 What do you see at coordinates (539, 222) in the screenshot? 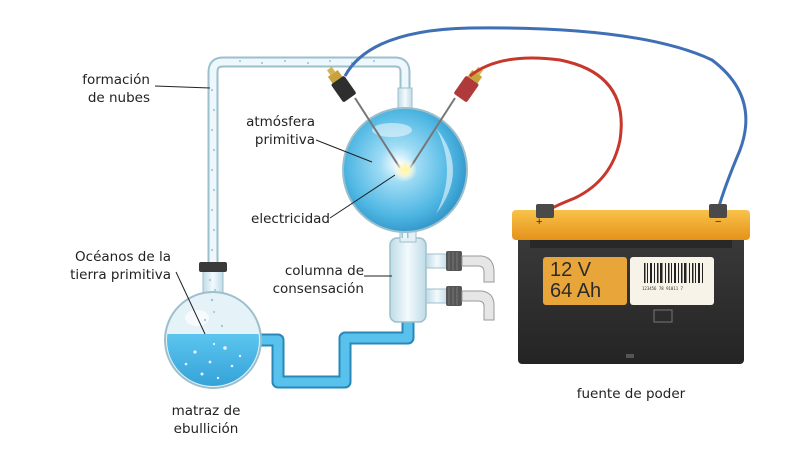
I see `plus-symbol: +` at bounding box center [539, 222].